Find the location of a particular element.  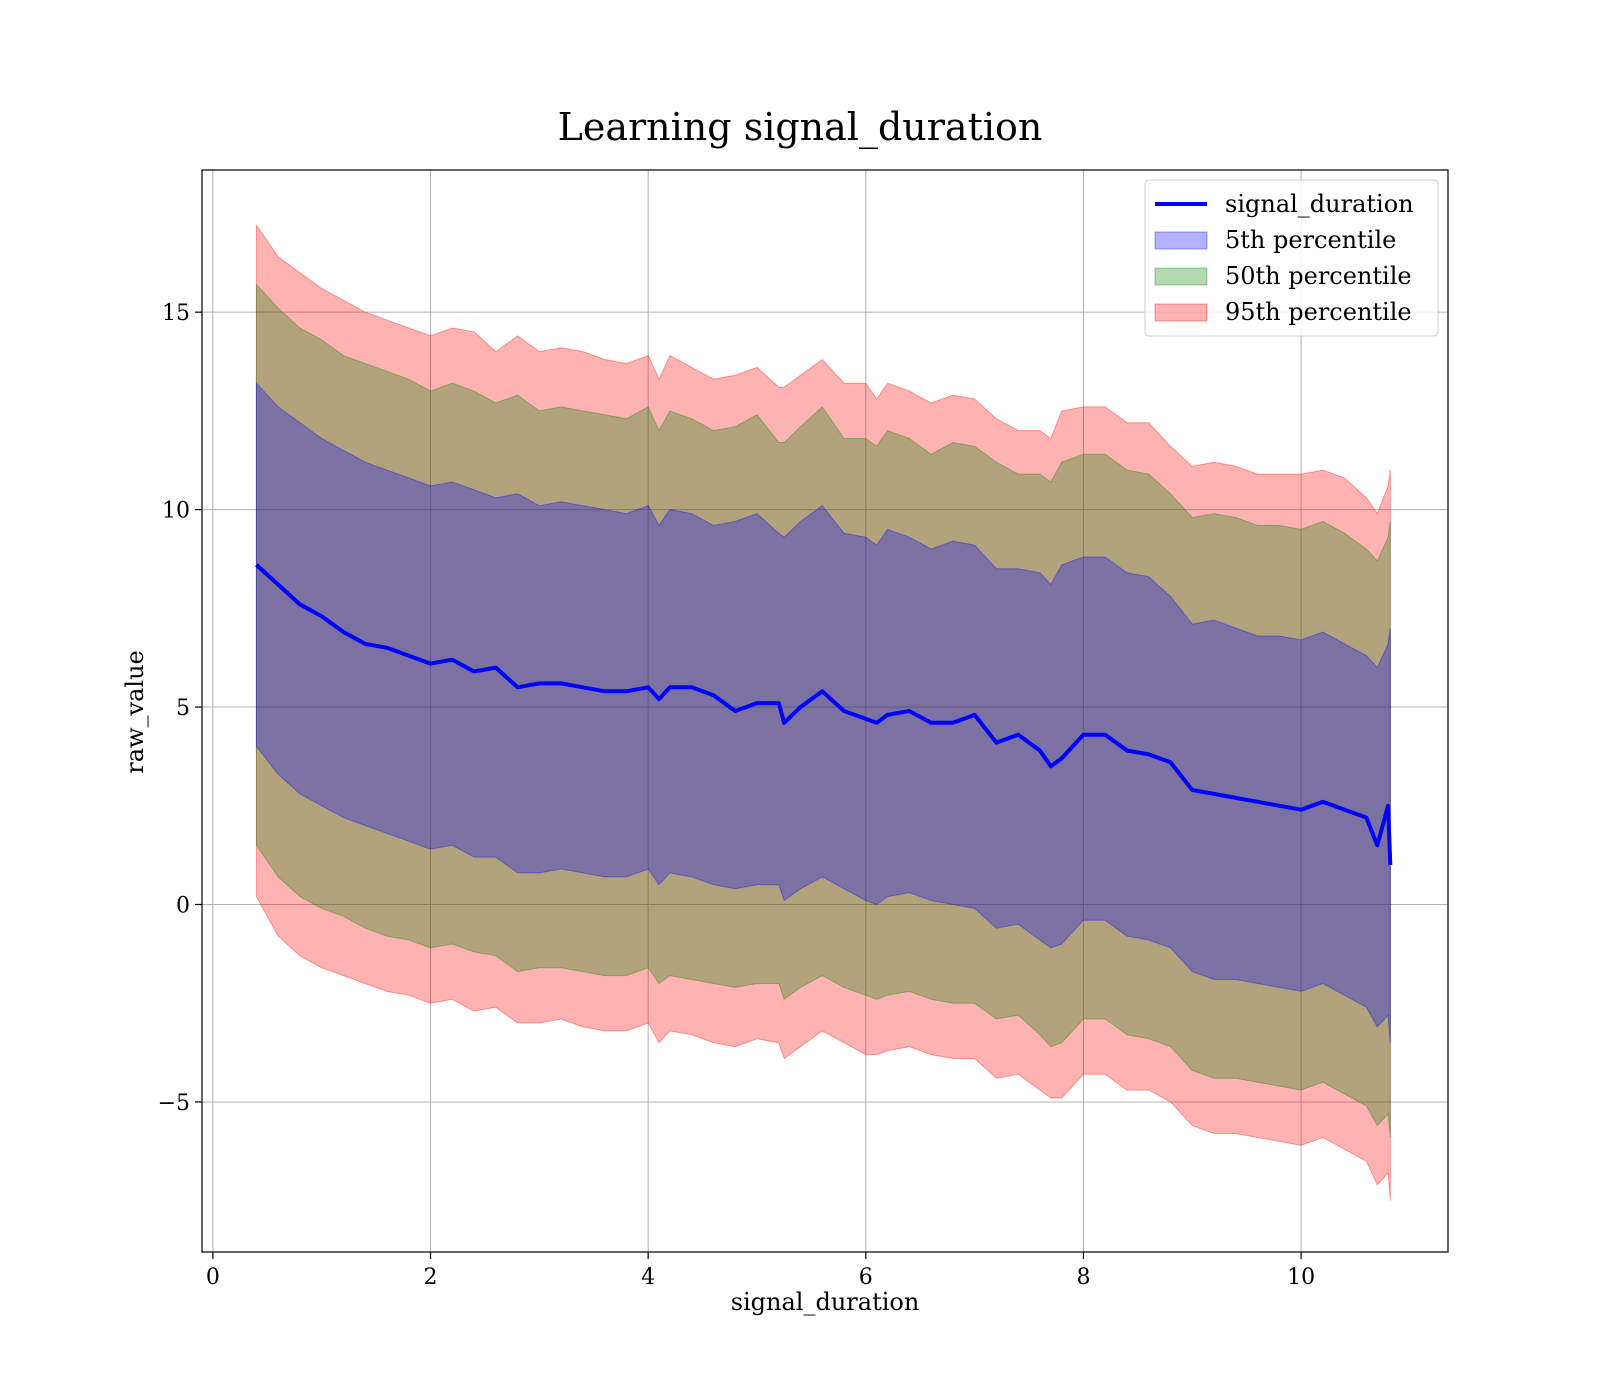

x-tick-label: 0 is located at coordinates (213, 1277).